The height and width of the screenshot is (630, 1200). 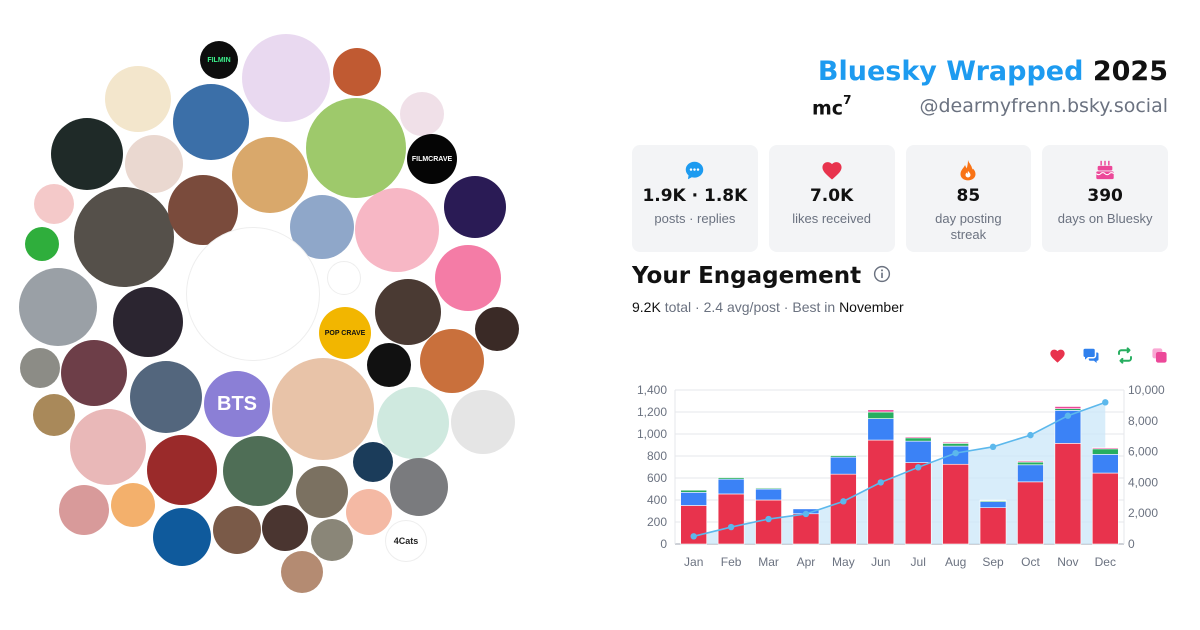 What do you see at coordinates (154, 164) in the screenshot?
I see `avatar-santa-cat` at bounding box center [154, 164].